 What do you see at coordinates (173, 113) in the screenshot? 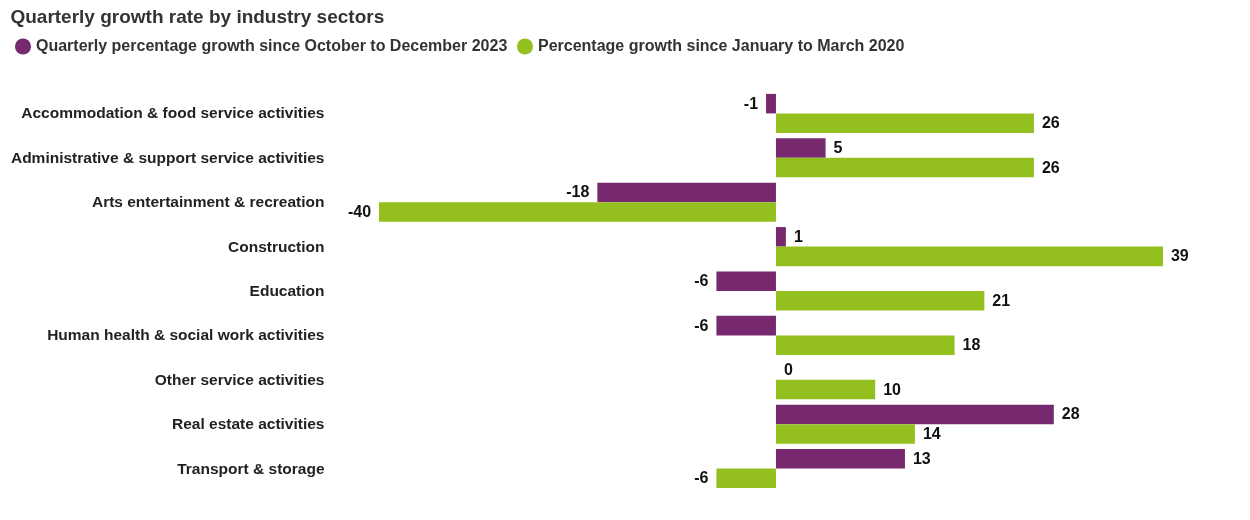
I see `y-tick-label: Accommodation & food service activities` at bounding box center [173, 113].